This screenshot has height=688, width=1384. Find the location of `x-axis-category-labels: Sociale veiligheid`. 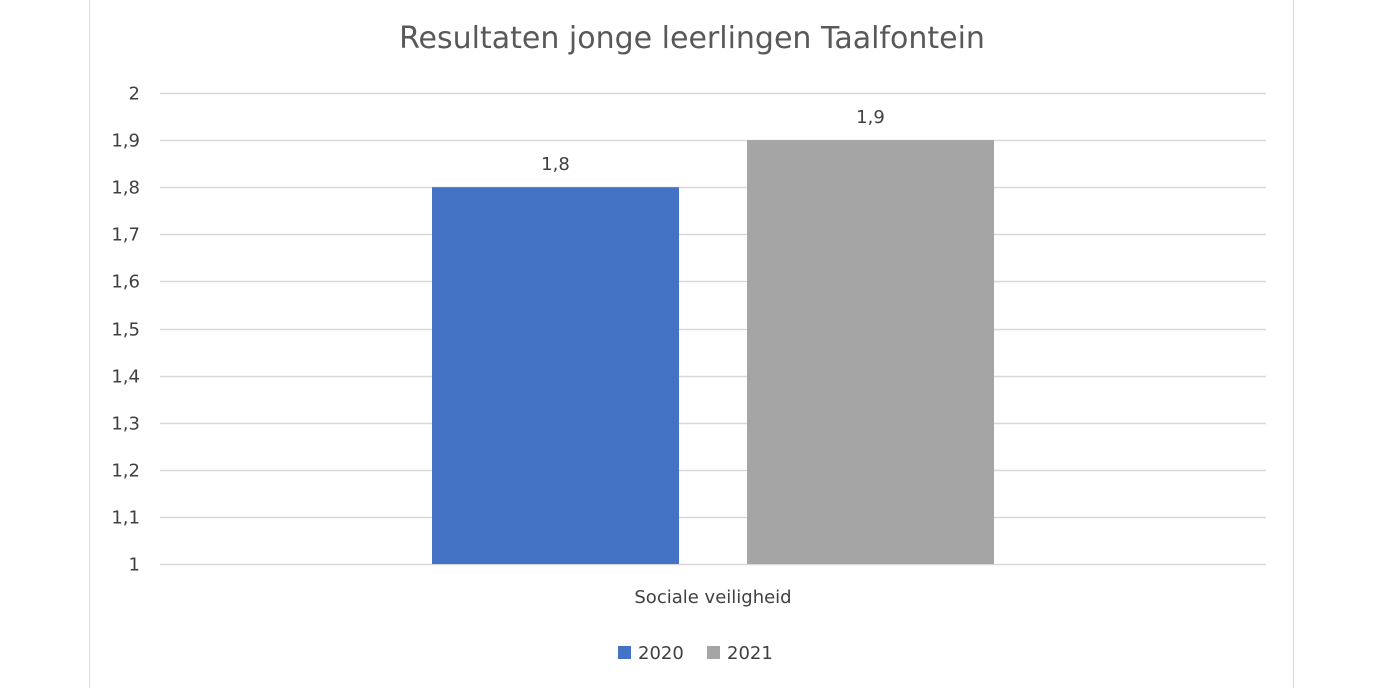

x-axis-category-labels: Sociale veiligheid is located at coordinates (712, 597).